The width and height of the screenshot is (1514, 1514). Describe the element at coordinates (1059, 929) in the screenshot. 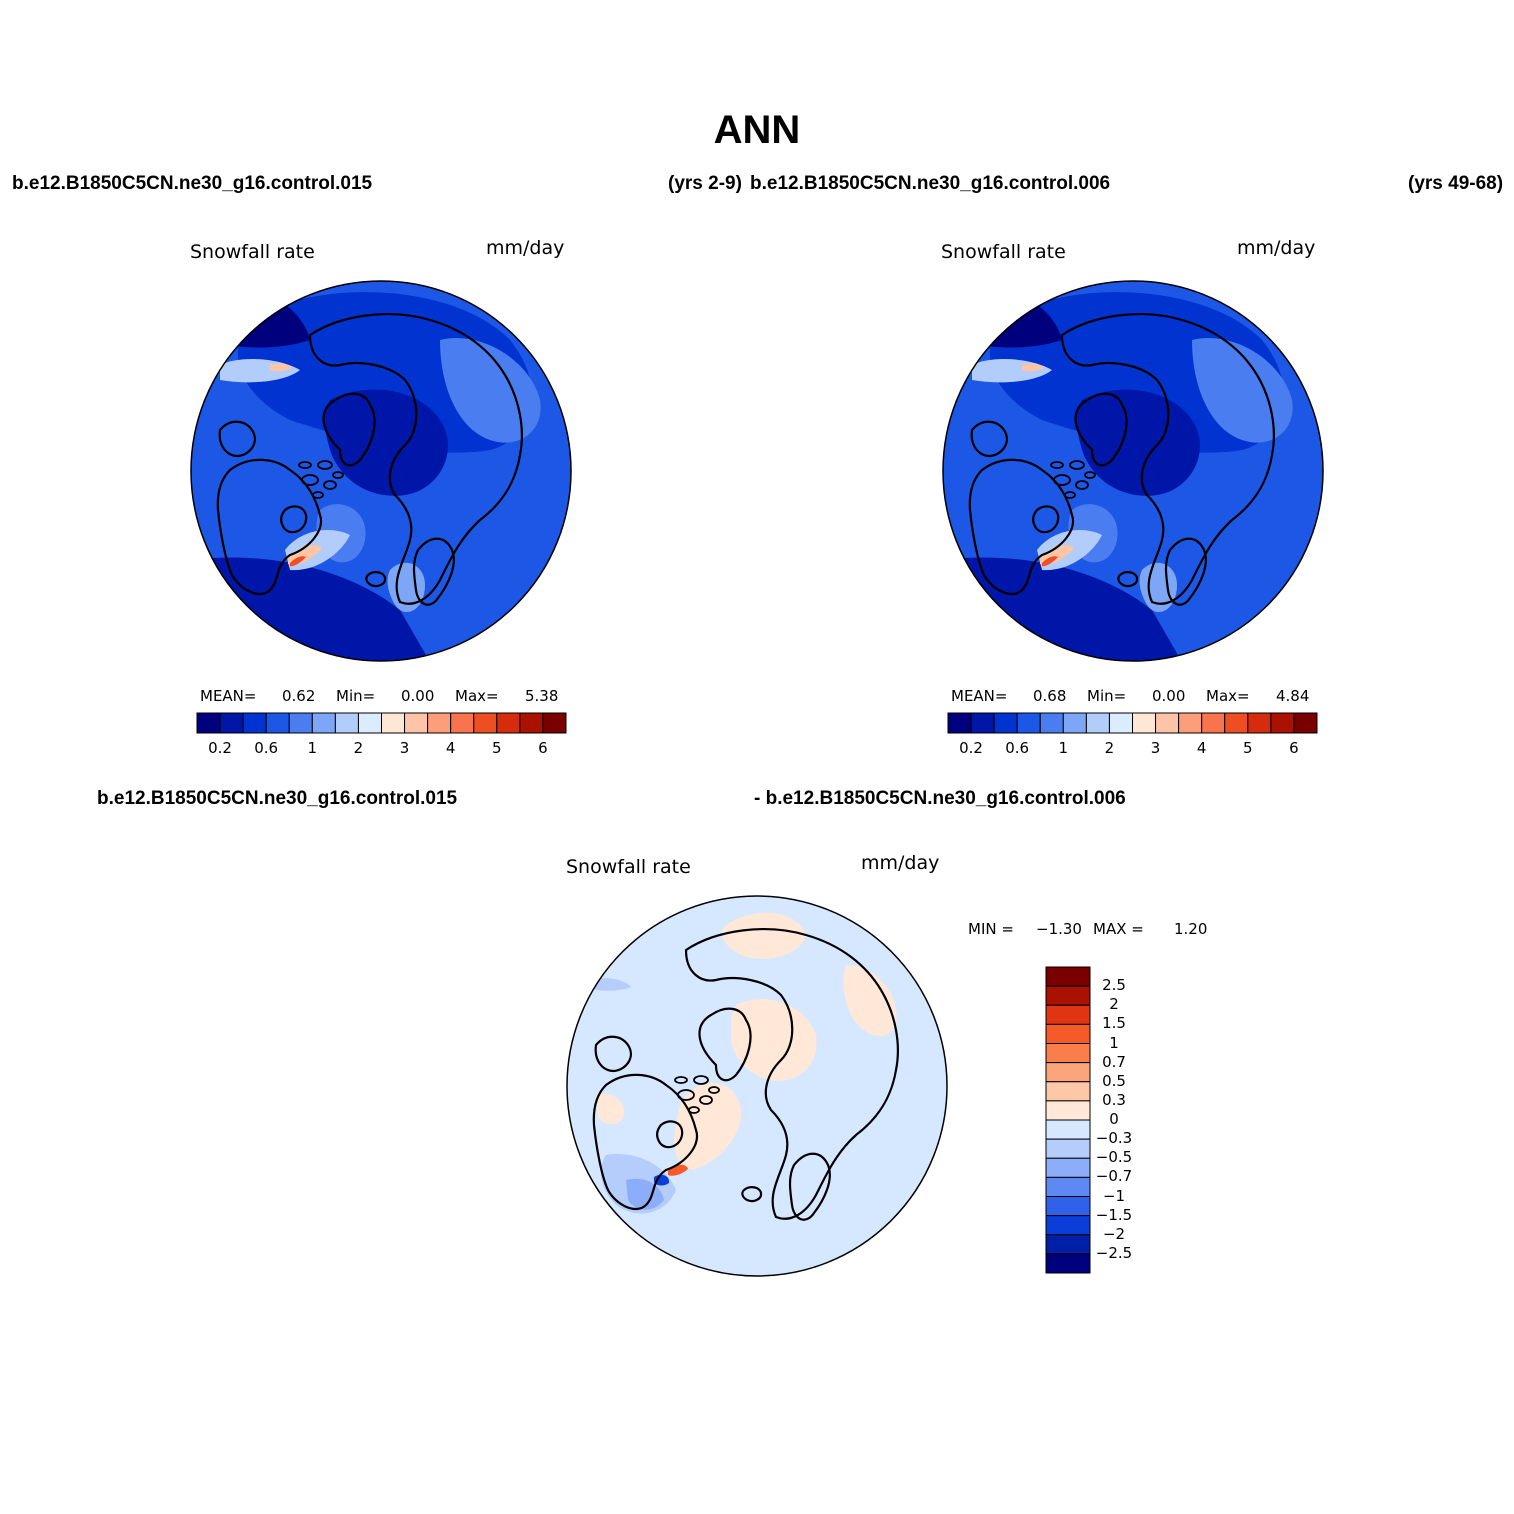

I see `diff-min-value: −1.30` at that location.